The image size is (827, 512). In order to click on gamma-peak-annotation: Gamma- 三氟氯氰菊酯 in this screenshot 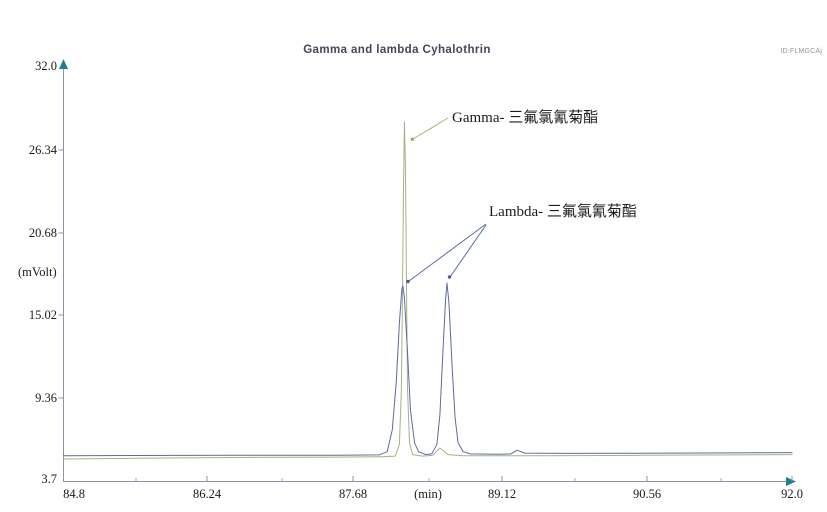, I will do `click(525, 118)`.